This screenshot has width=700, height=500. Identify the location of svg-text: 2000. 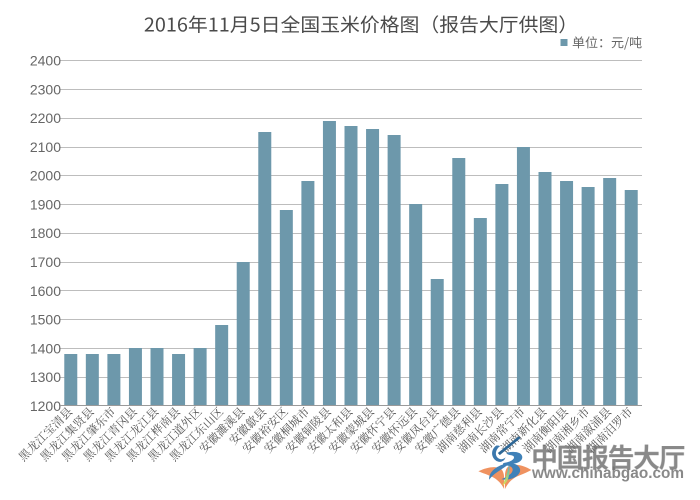
(45, 176).